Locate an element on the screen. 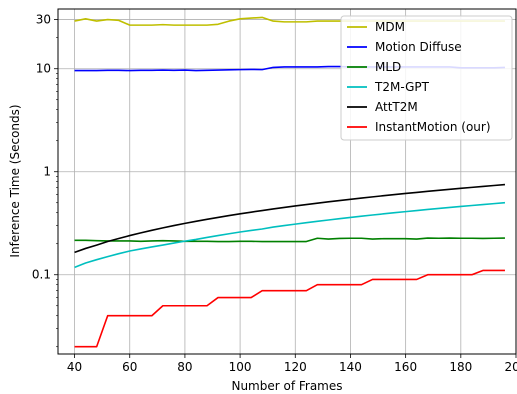  legend-label: MLD is located at coordinates (388, 67).